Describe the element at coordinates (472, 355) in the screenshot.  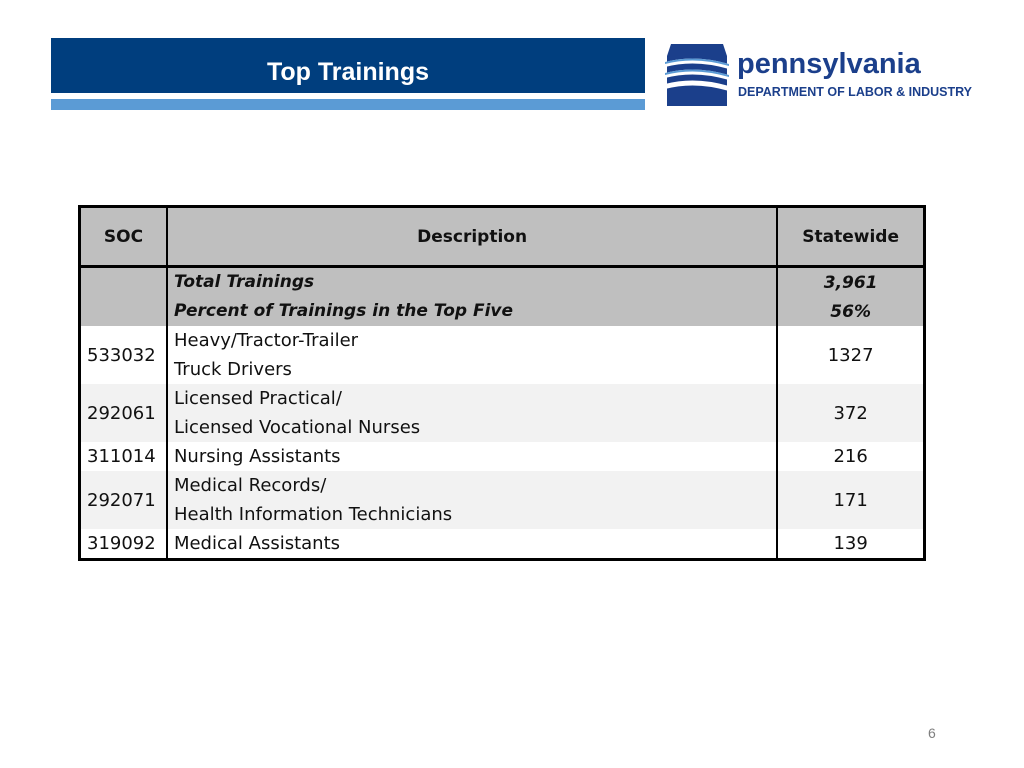
I see `description-cell: Heavy/Tractor-Trailer Truck Drivers` at that location.